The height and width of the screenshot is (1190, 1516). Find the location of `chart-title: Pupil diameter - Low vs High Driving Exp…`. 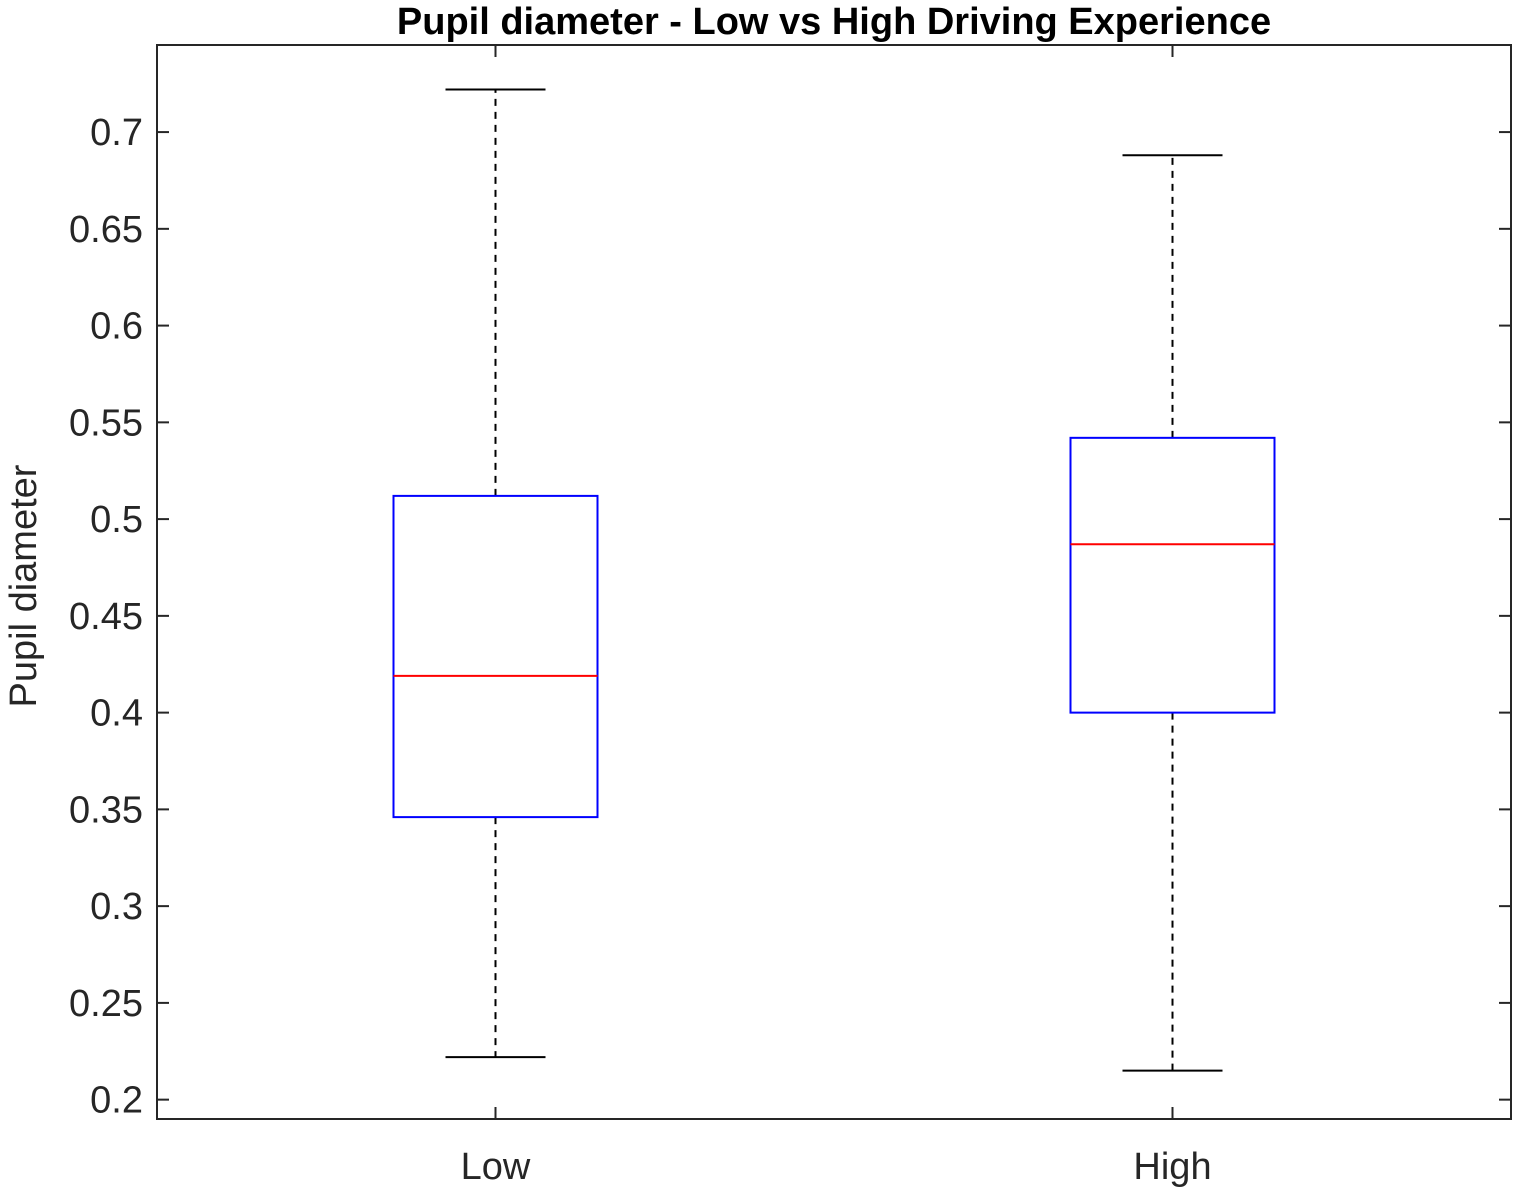

chart-title: Pupil diameter - Low vs High Driving Exp… is located at coordinates (834, 22).